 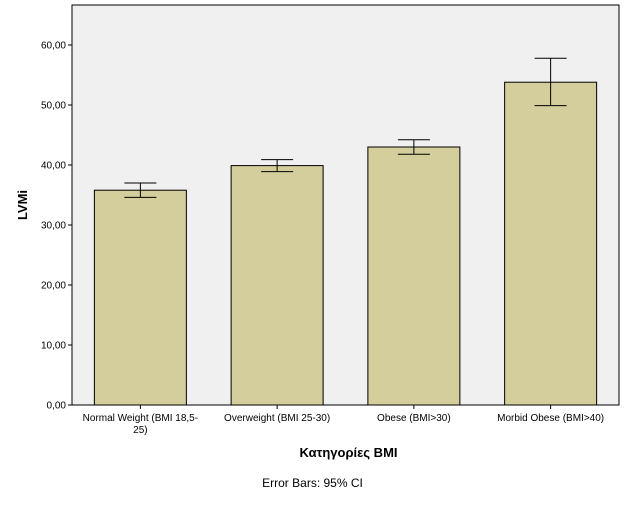 I want to click on y-axis-title: LVMi, so click(x=22, y=205).